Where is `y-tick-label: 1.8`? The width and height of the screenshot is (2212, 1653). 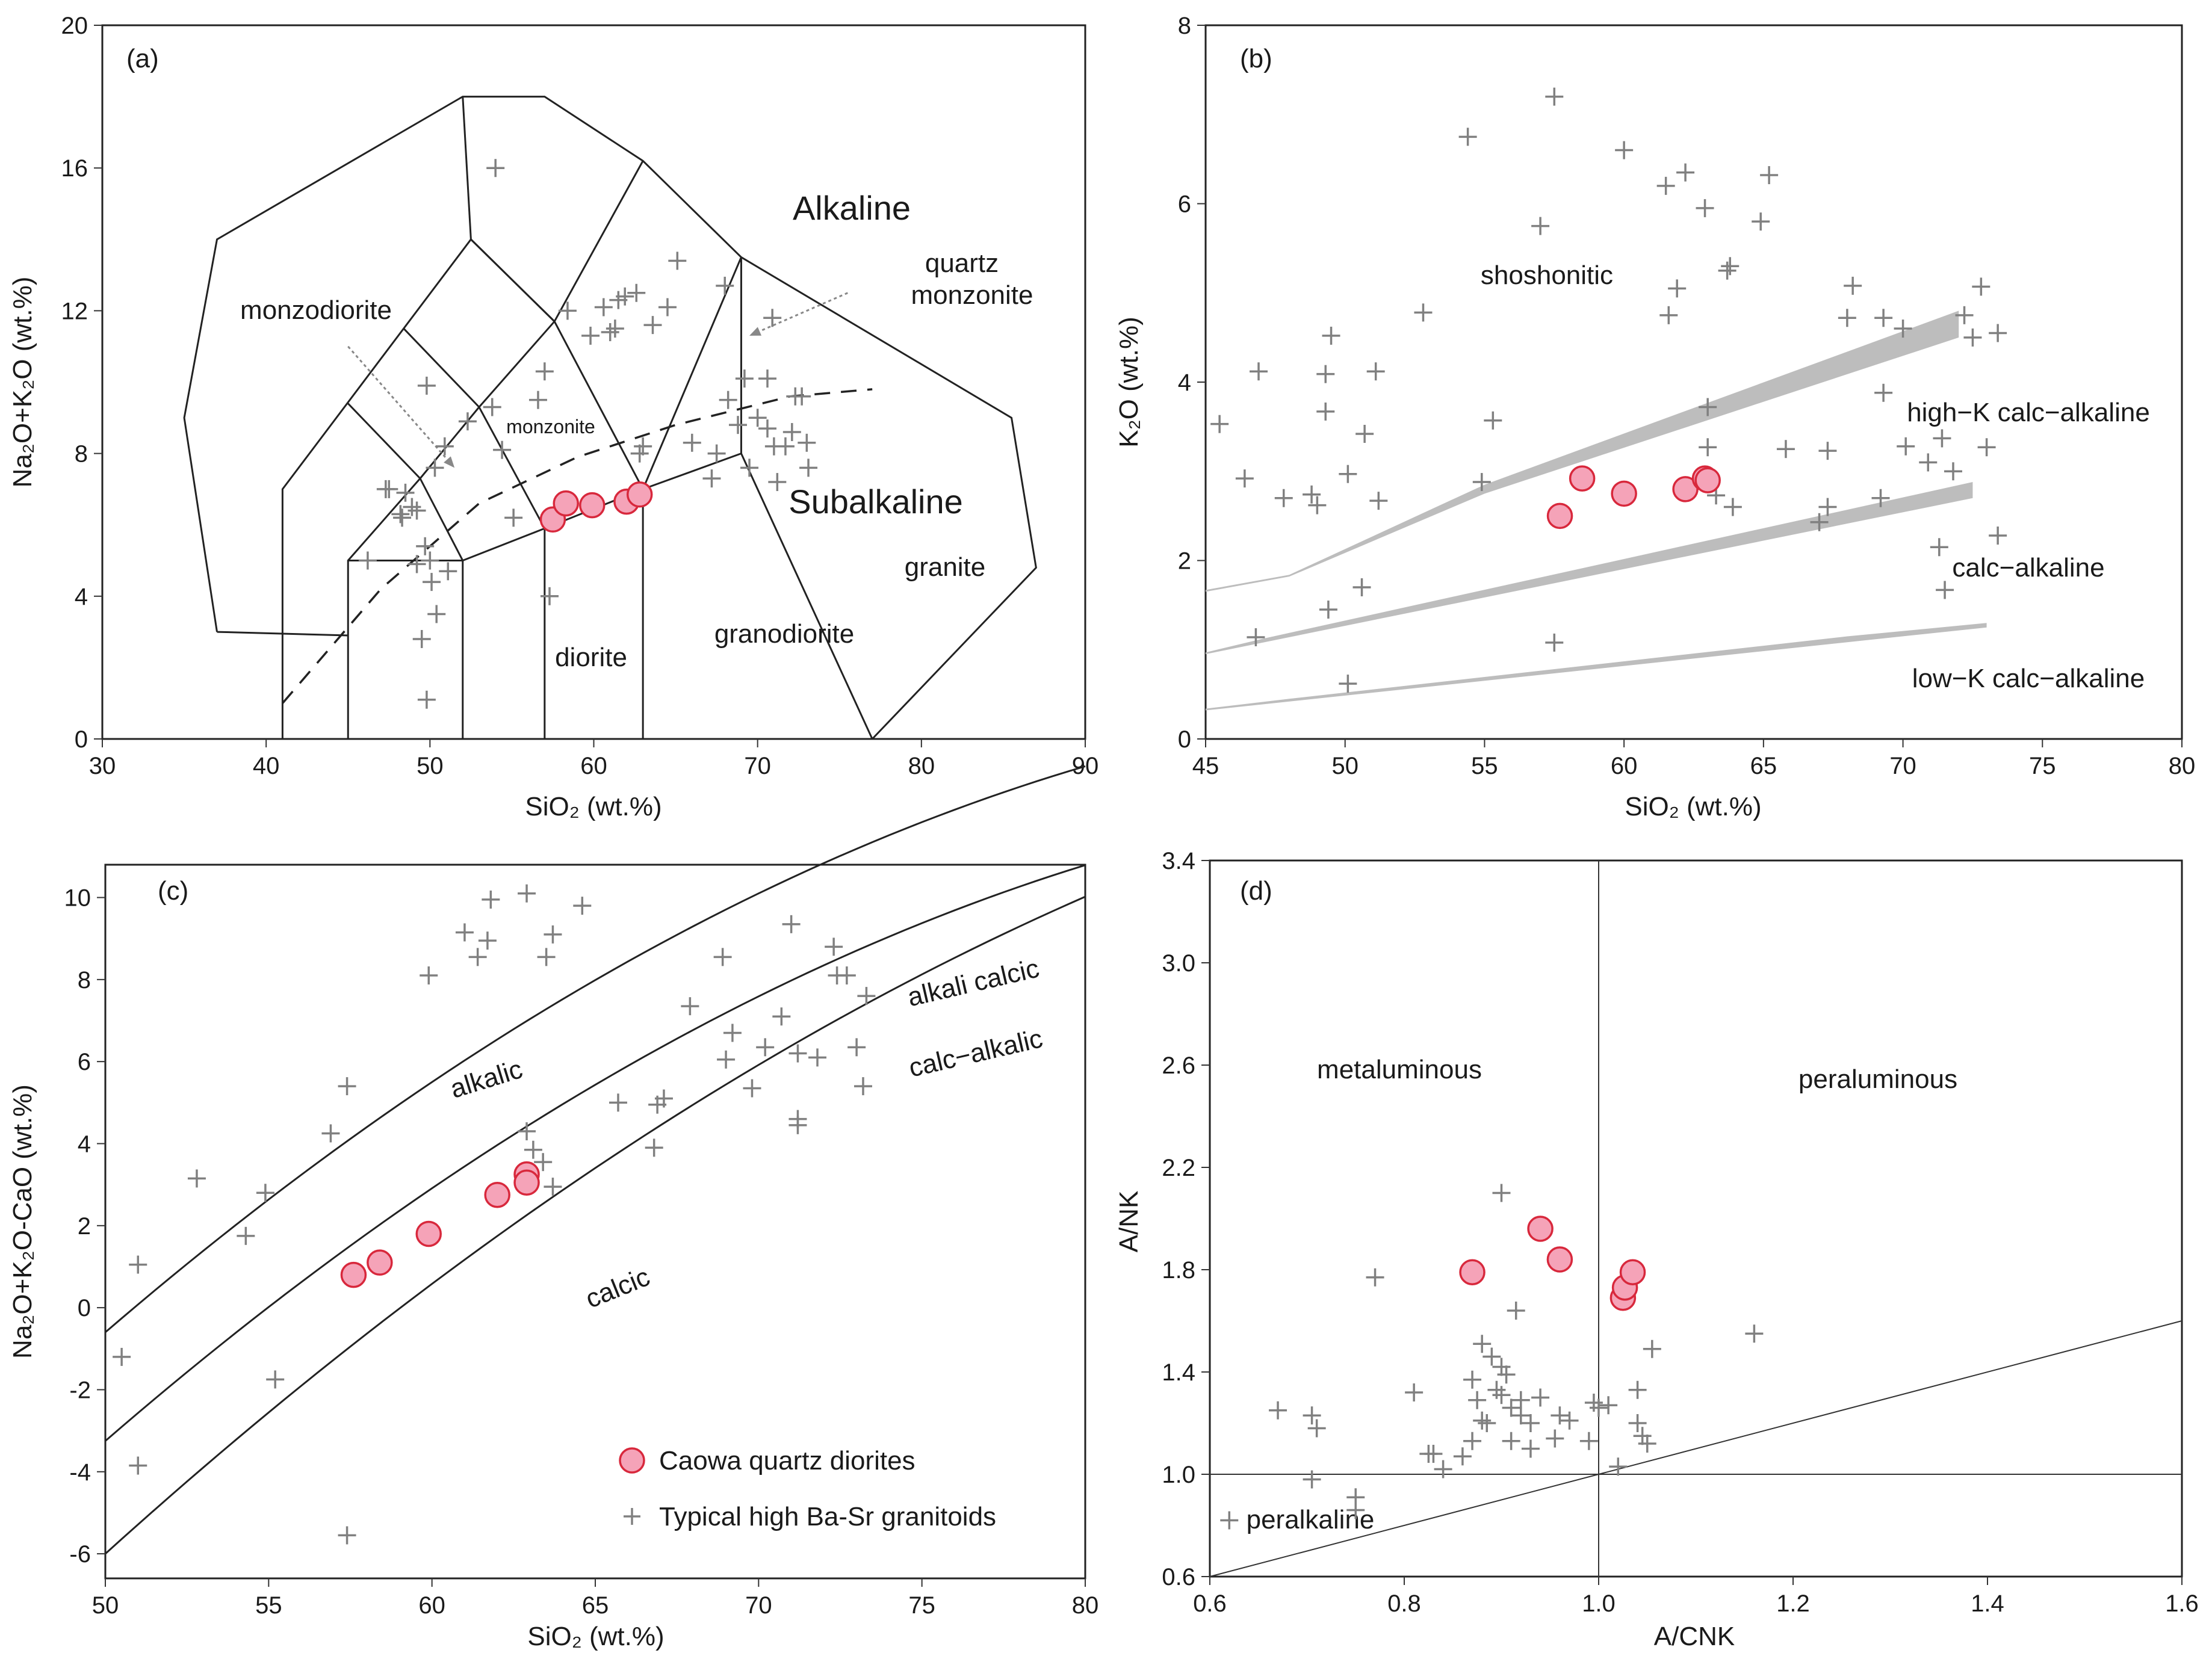 y-tick-label: 1.8 is located at coordinates (1178, 1270).